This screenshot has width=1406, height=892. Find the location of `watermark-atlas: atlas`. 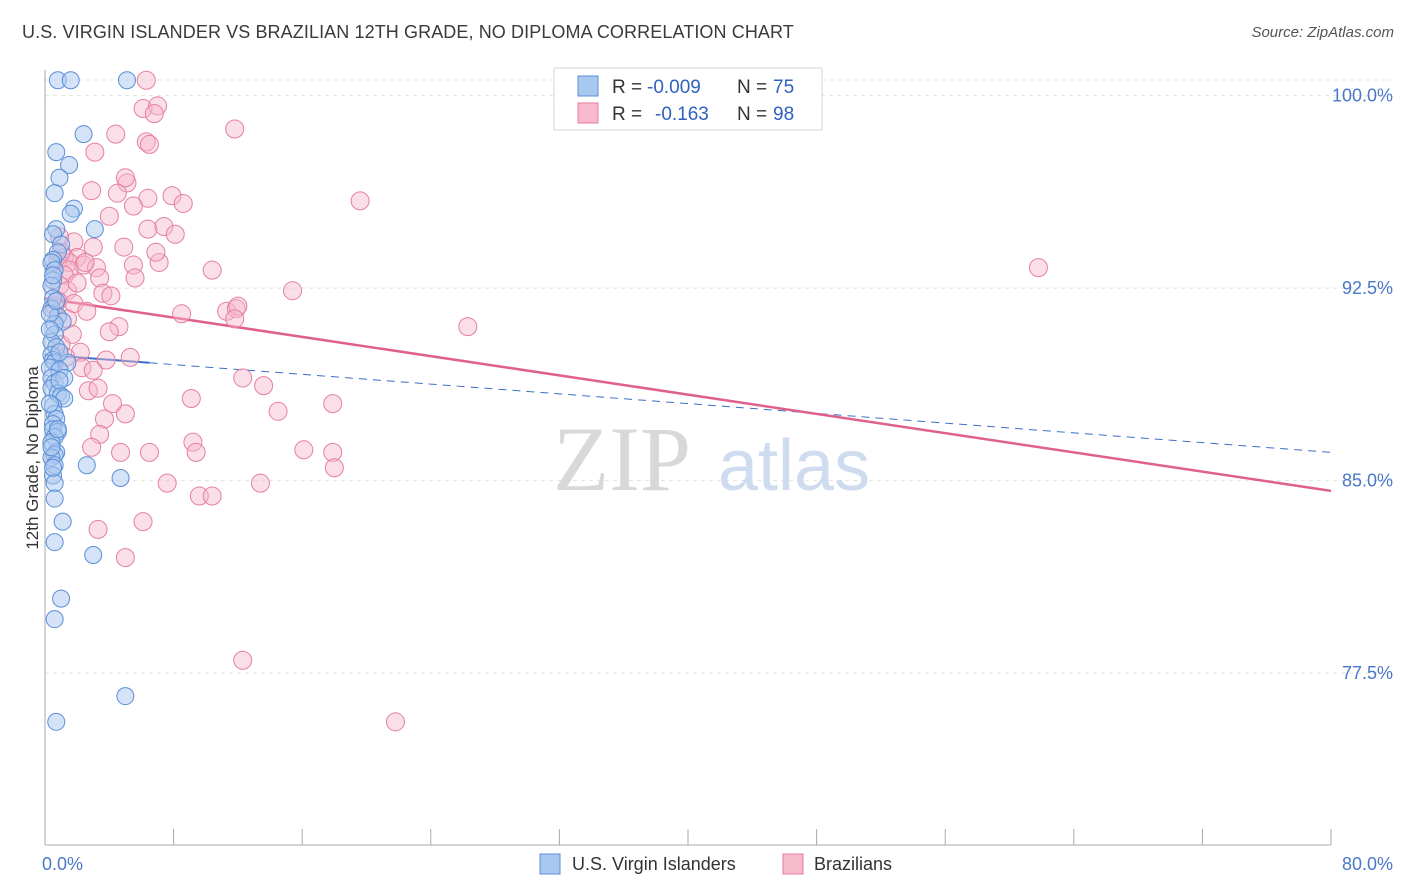

watermark-atlas: atlas is located at coordinates (794, 466).